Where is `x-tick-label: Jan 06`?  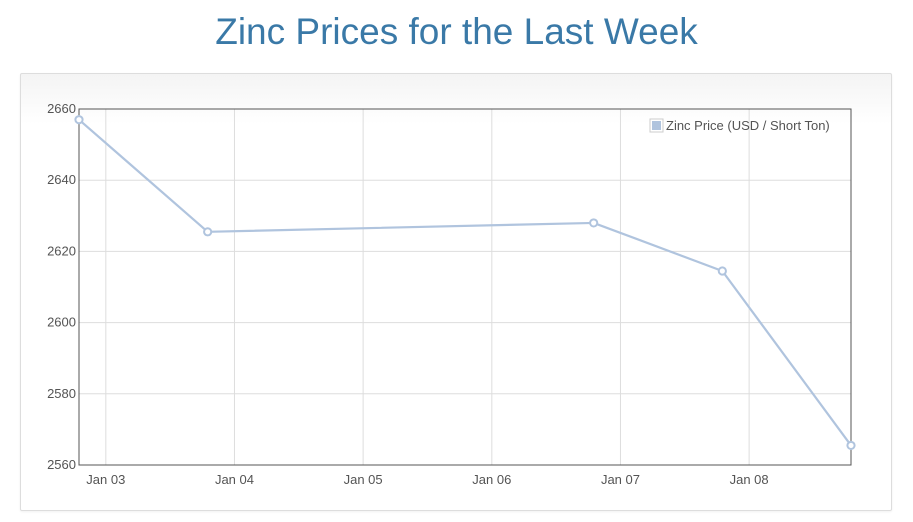
x-tick-label: Jan 06 is located at coordinates (491, 479).